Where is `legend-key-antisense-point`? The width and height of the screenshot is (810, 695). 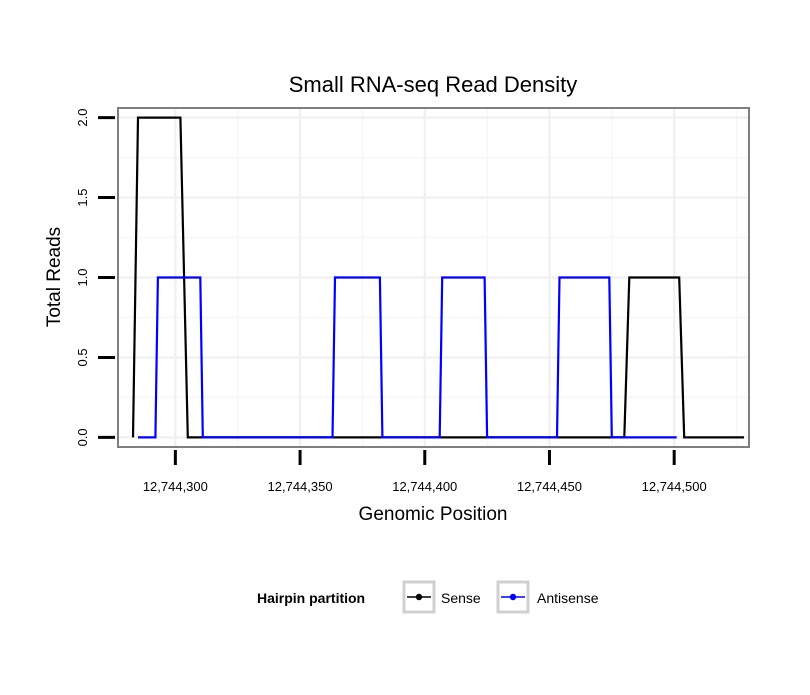
legend-key-antisense-point is located at coordinates (513, 597).